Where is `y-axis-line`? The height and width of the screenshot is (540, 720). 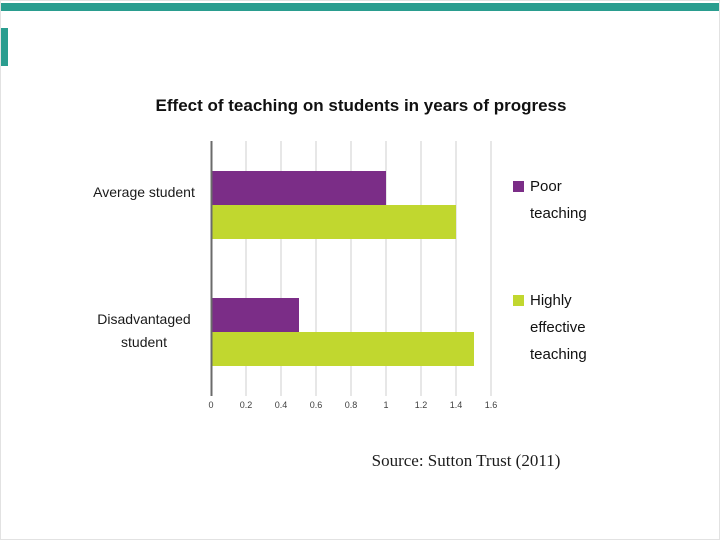 y-axis-line is located at coordinates (211, 268).